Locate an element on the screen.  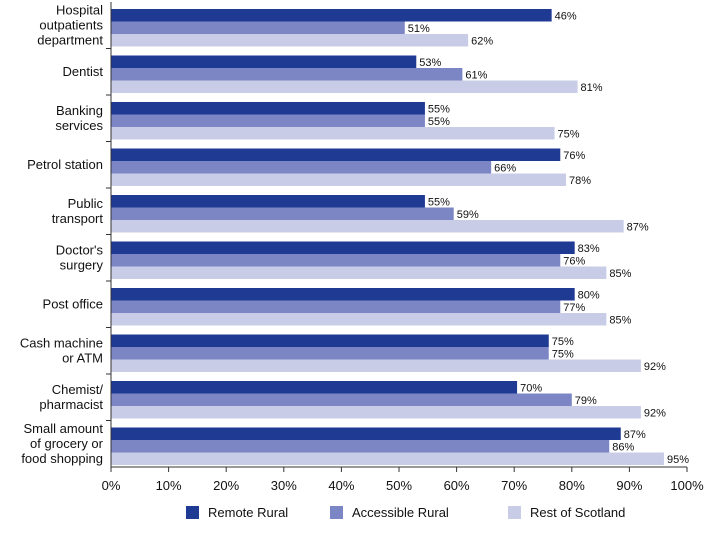
legend-label: Accessible Rural is located at coordinates (400, 512).